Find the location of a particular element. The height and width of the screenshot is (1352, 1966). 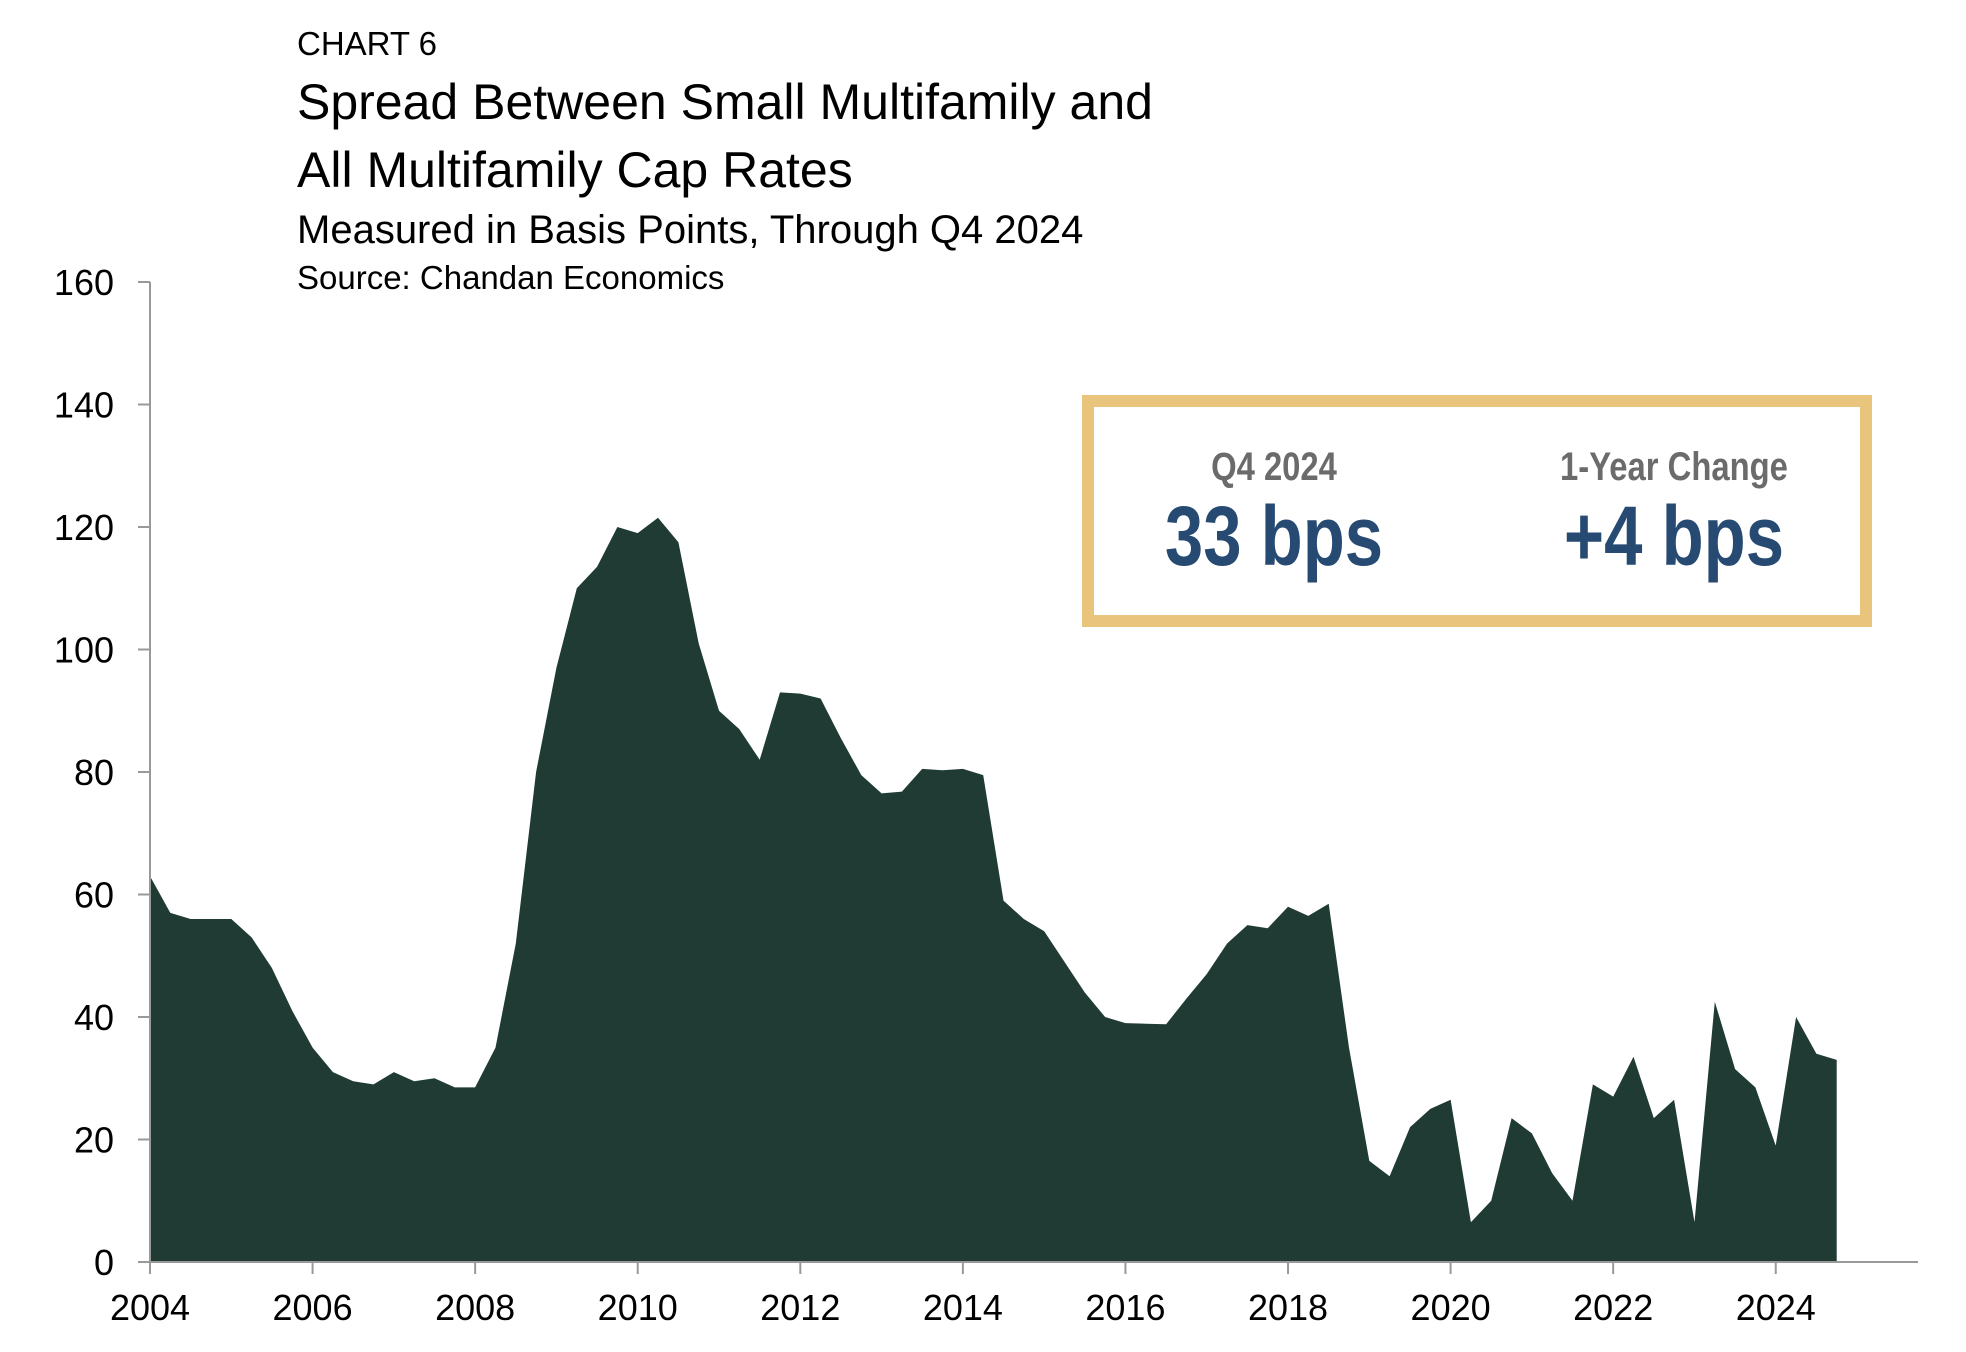

x-tick-label: 2004 is located at coordinates (150, 1307).